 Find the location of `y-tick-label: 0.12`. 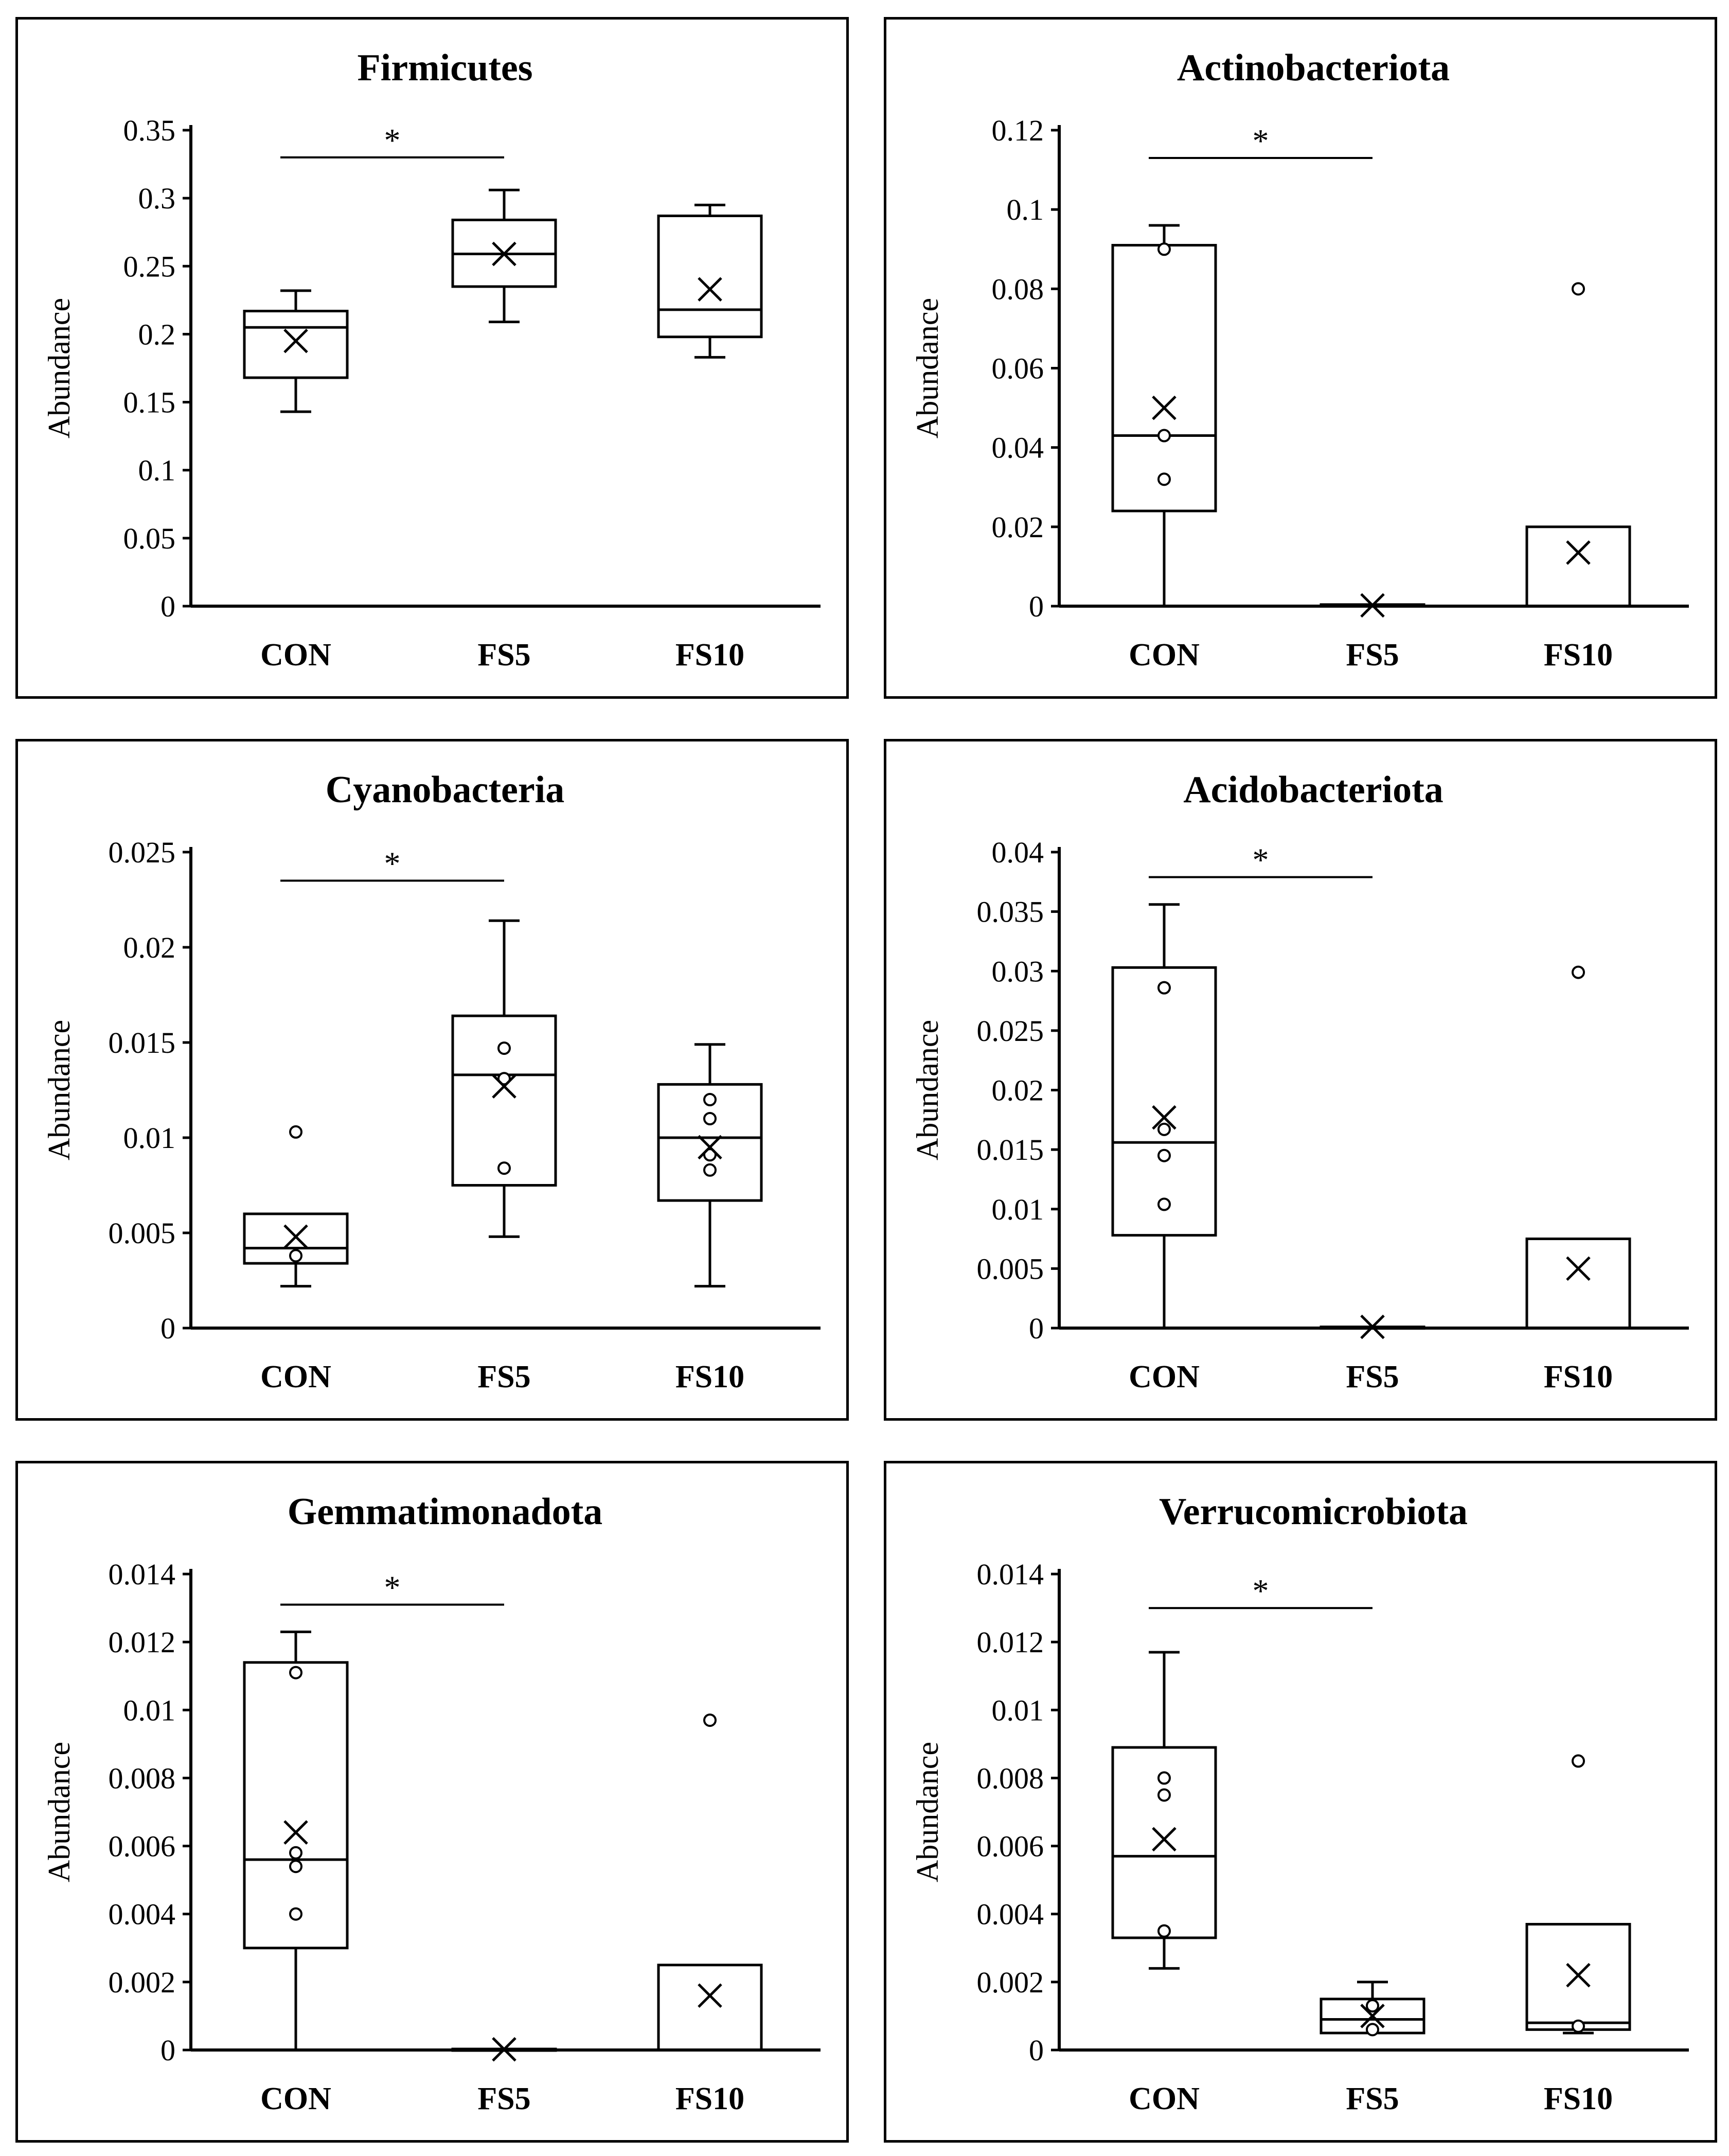

y-tick-label: 0.12 is located at coordinates (1018, 130).